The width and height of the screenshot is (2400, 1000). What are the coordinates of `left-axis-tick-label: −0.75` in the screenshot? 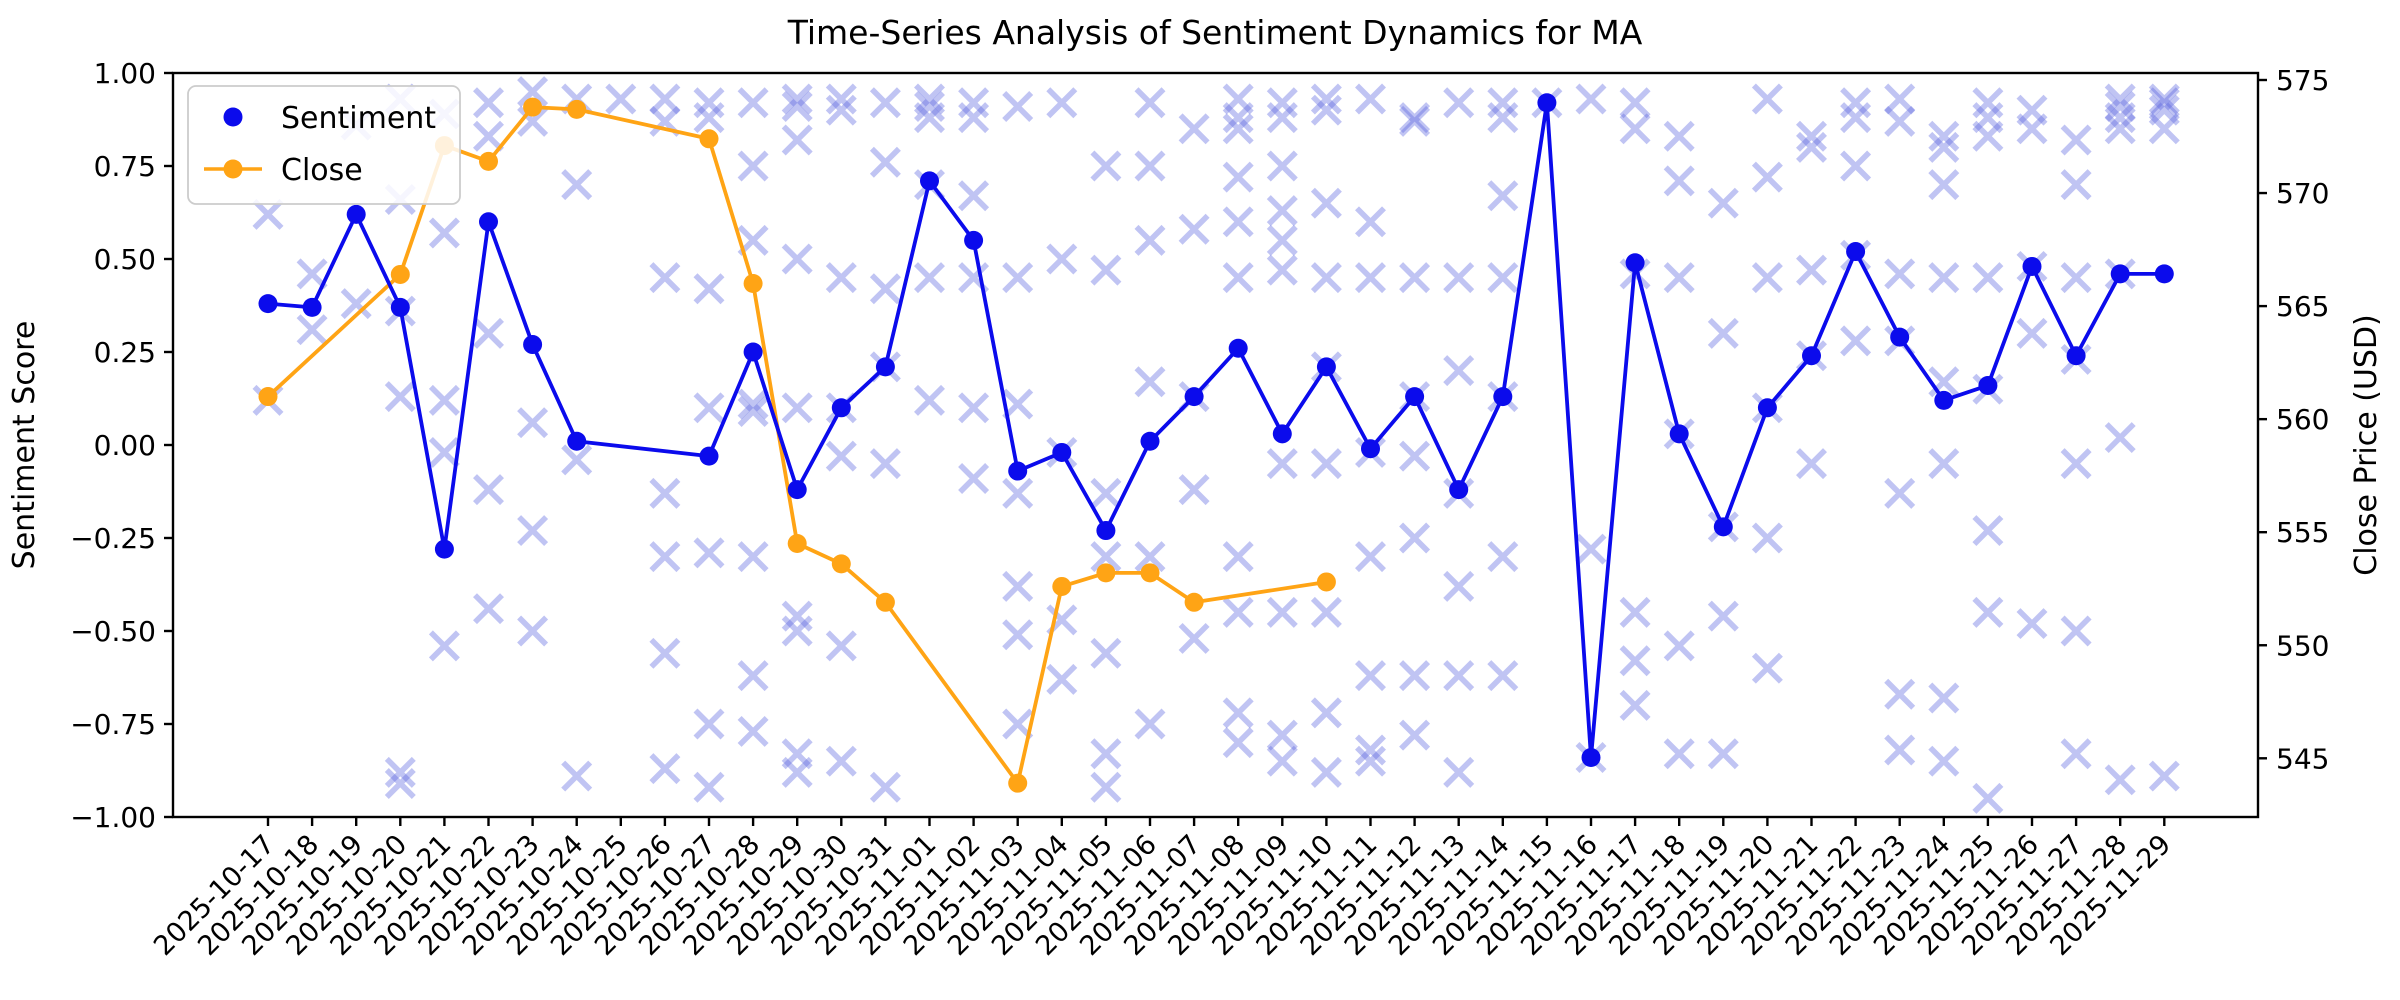 It's located at (113, 724).